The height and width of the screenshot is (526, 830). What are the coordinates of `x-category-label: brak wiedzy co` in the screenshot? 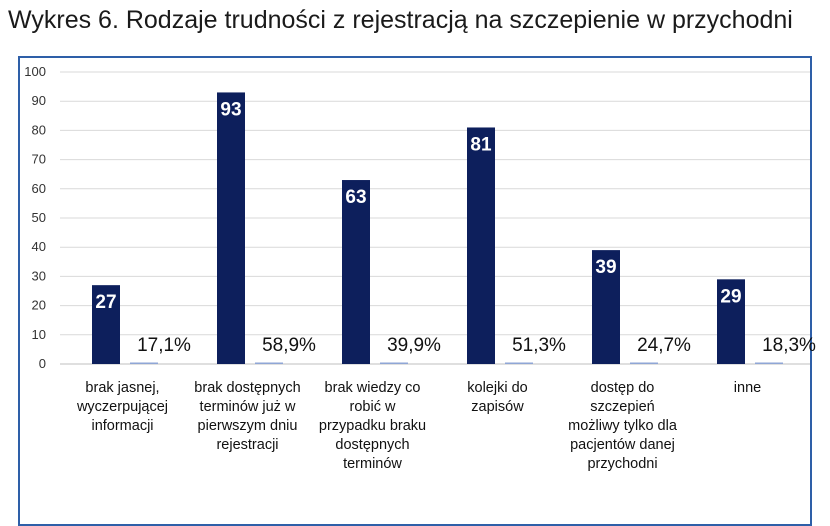 It's located at (373, 388).